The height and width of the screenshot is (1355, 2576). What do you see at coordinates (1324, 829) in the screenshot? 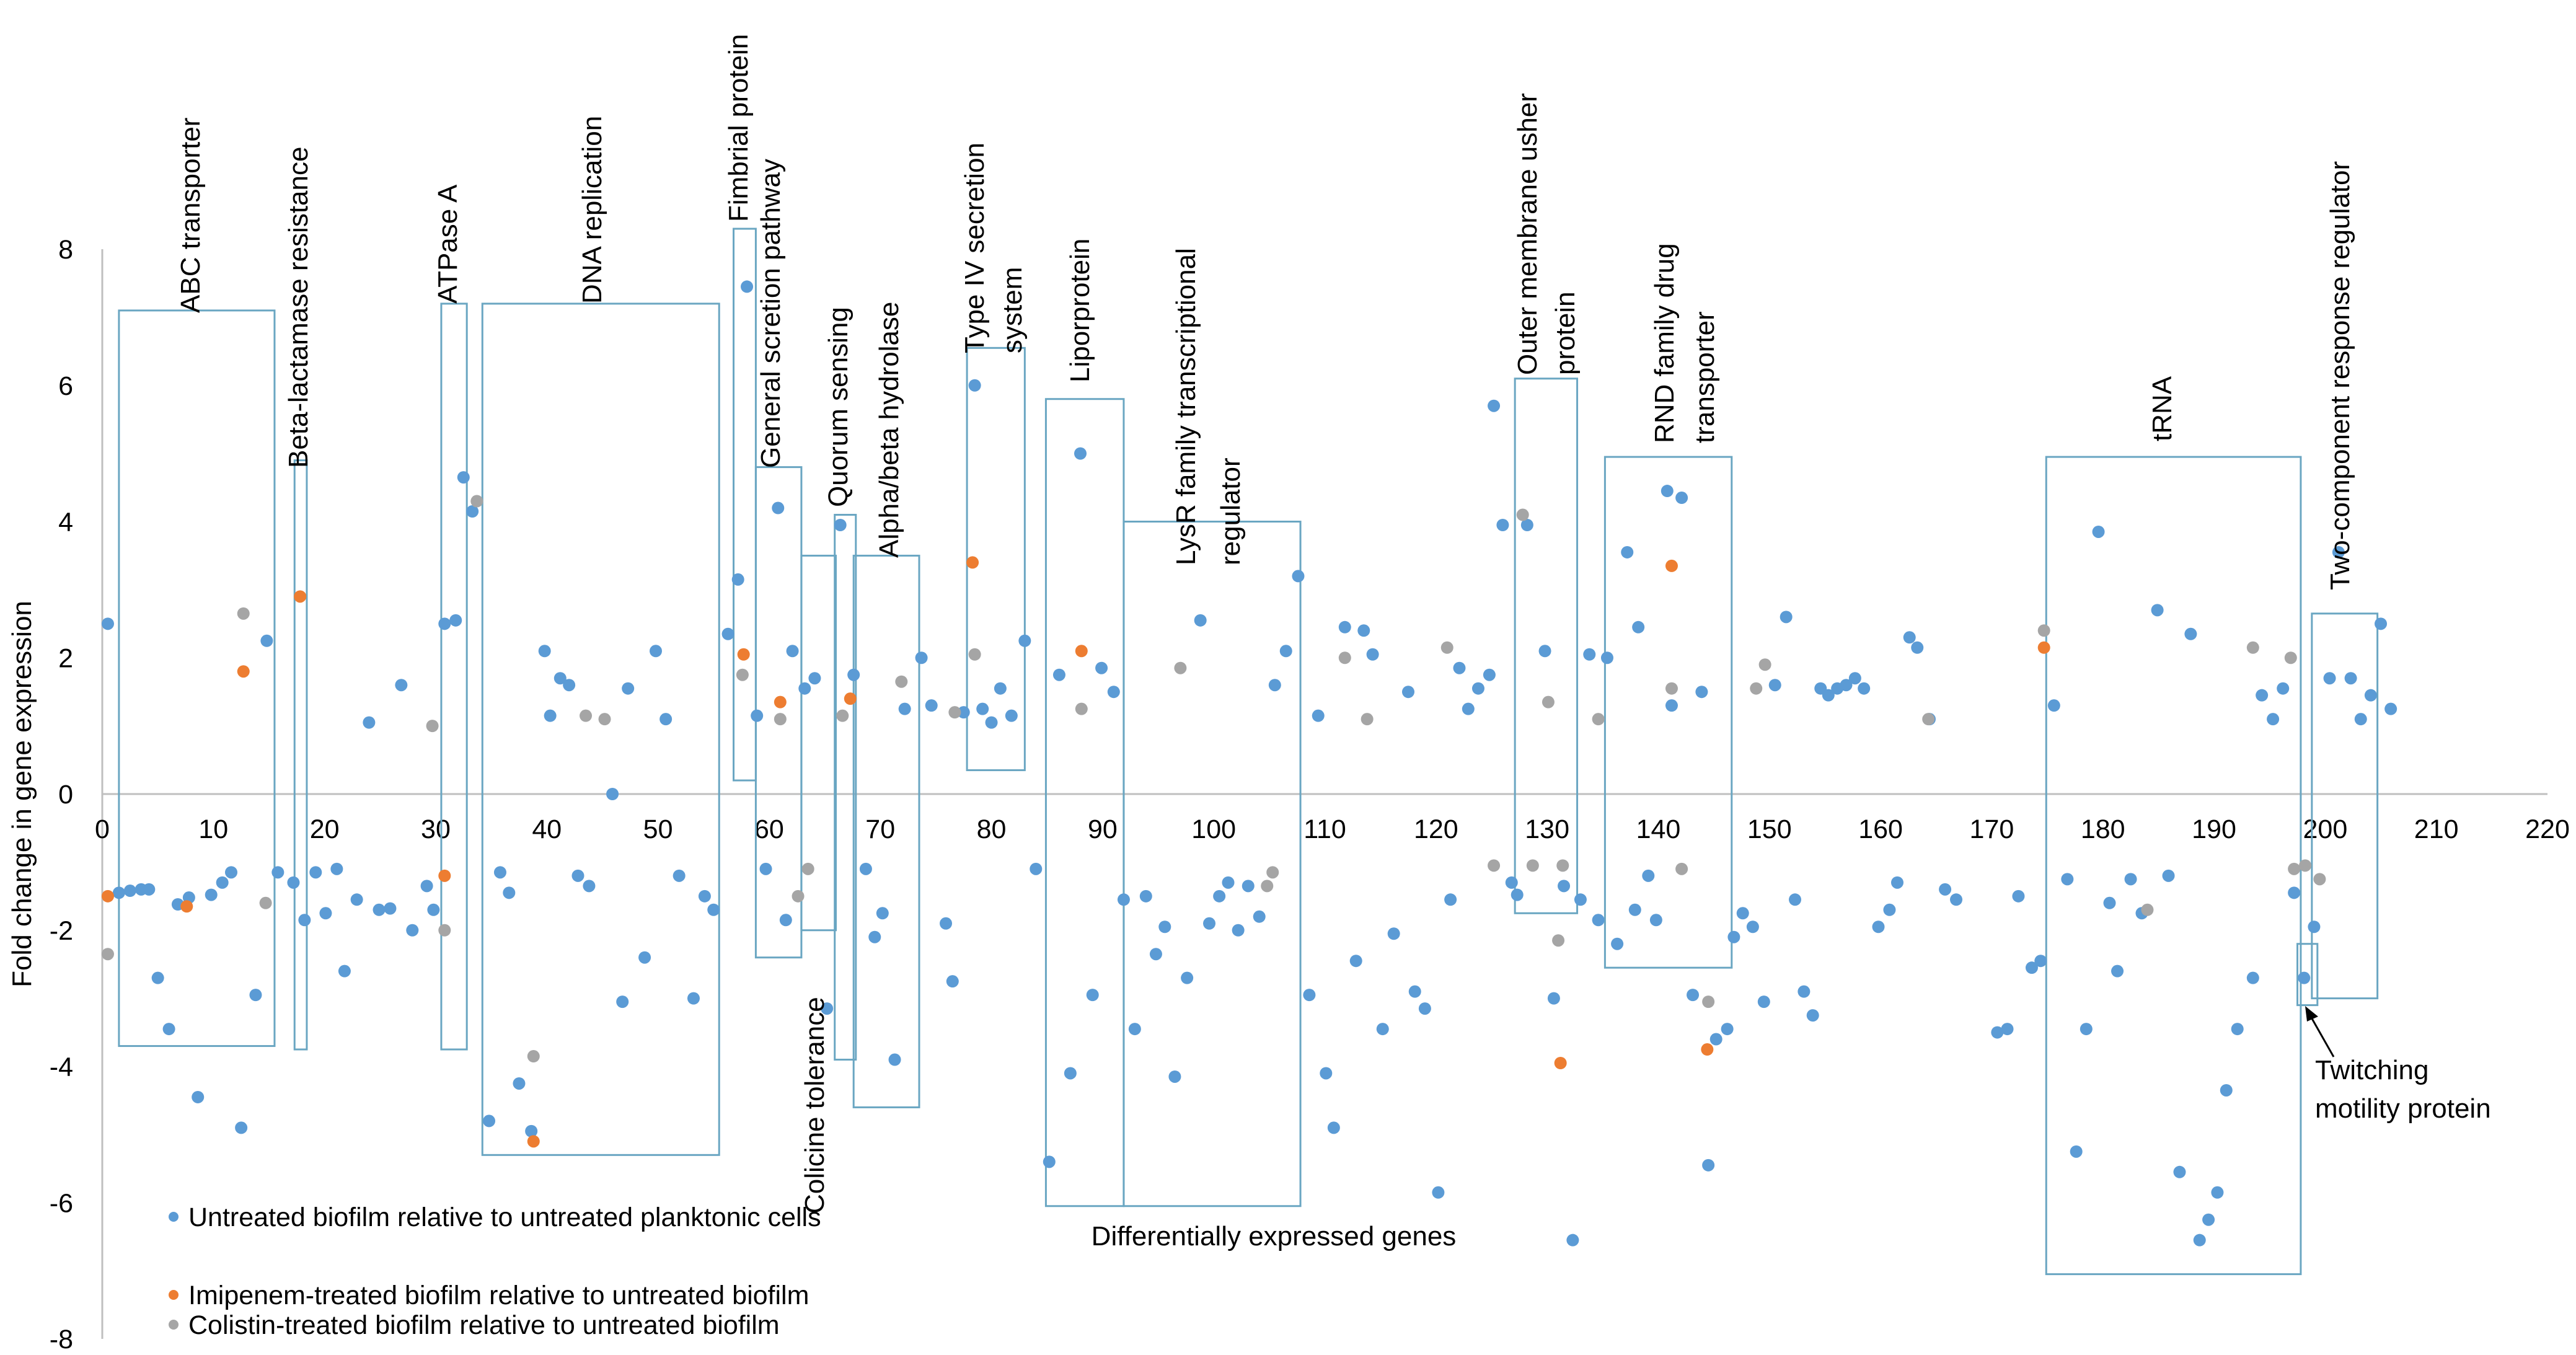
I see `x-tick-label: 110` at bounding box center [1324, 829].